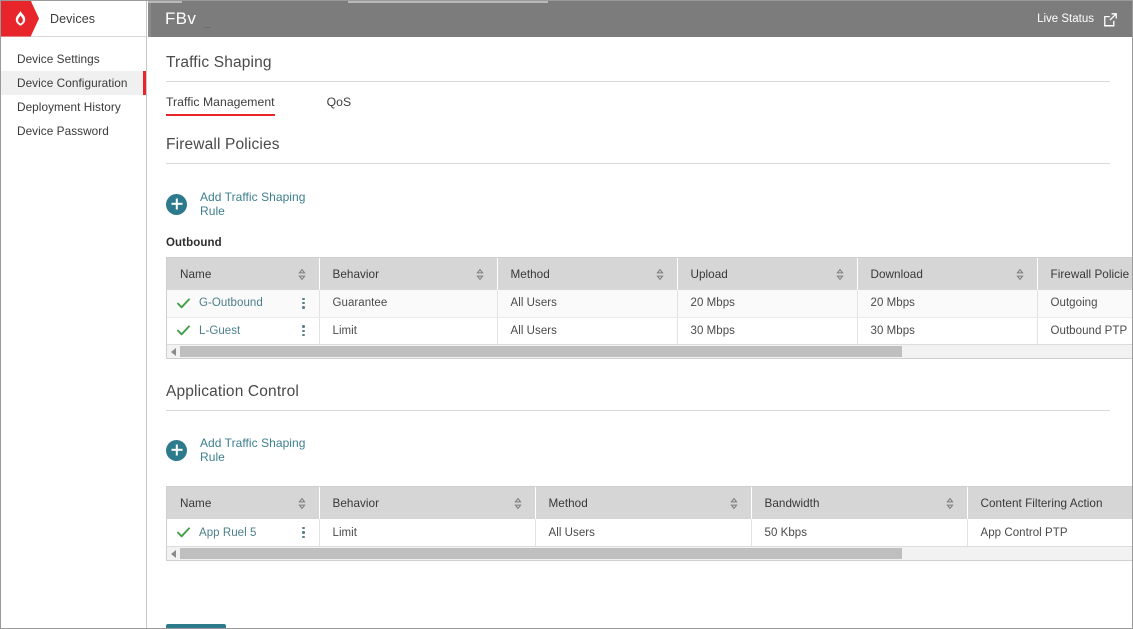  I want to click on cell-upload: 30 Mbps, so click(767, 330).